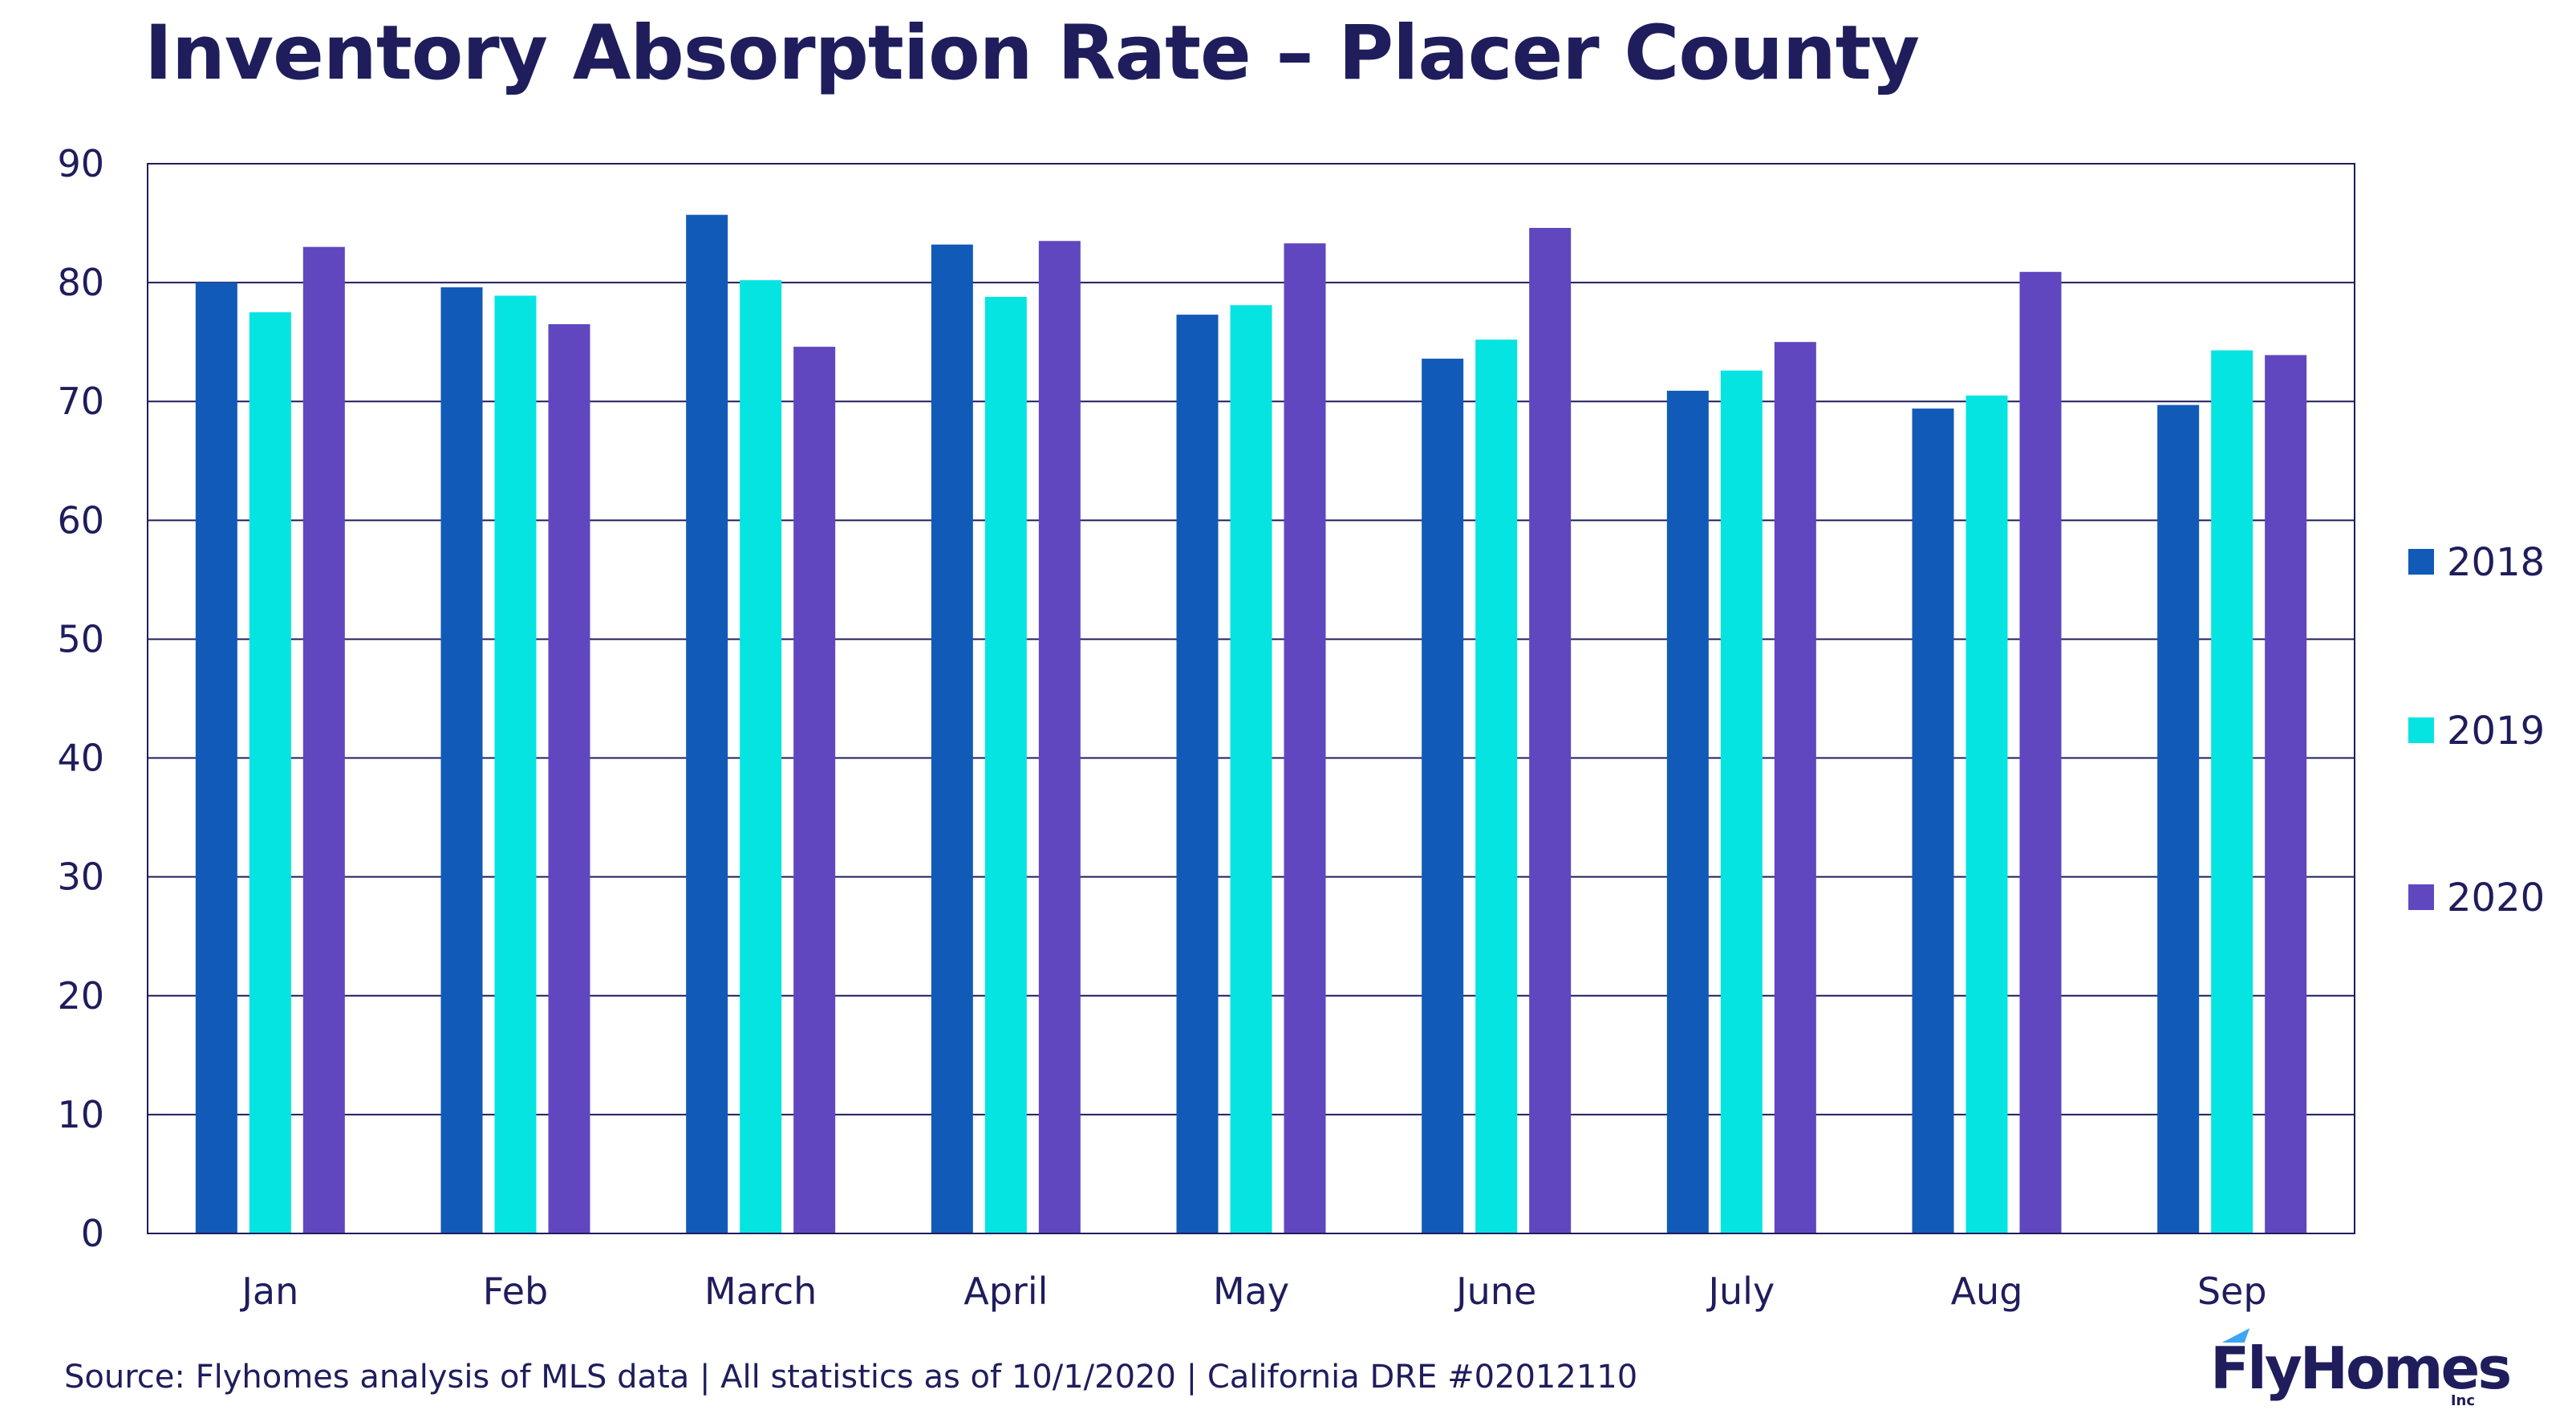 Image resolution: width=2576 pixels, height=1410 pixels. Describe the element at coordinates (1795, 788) in the screenshot. I see `bar-2020-July` at that location.